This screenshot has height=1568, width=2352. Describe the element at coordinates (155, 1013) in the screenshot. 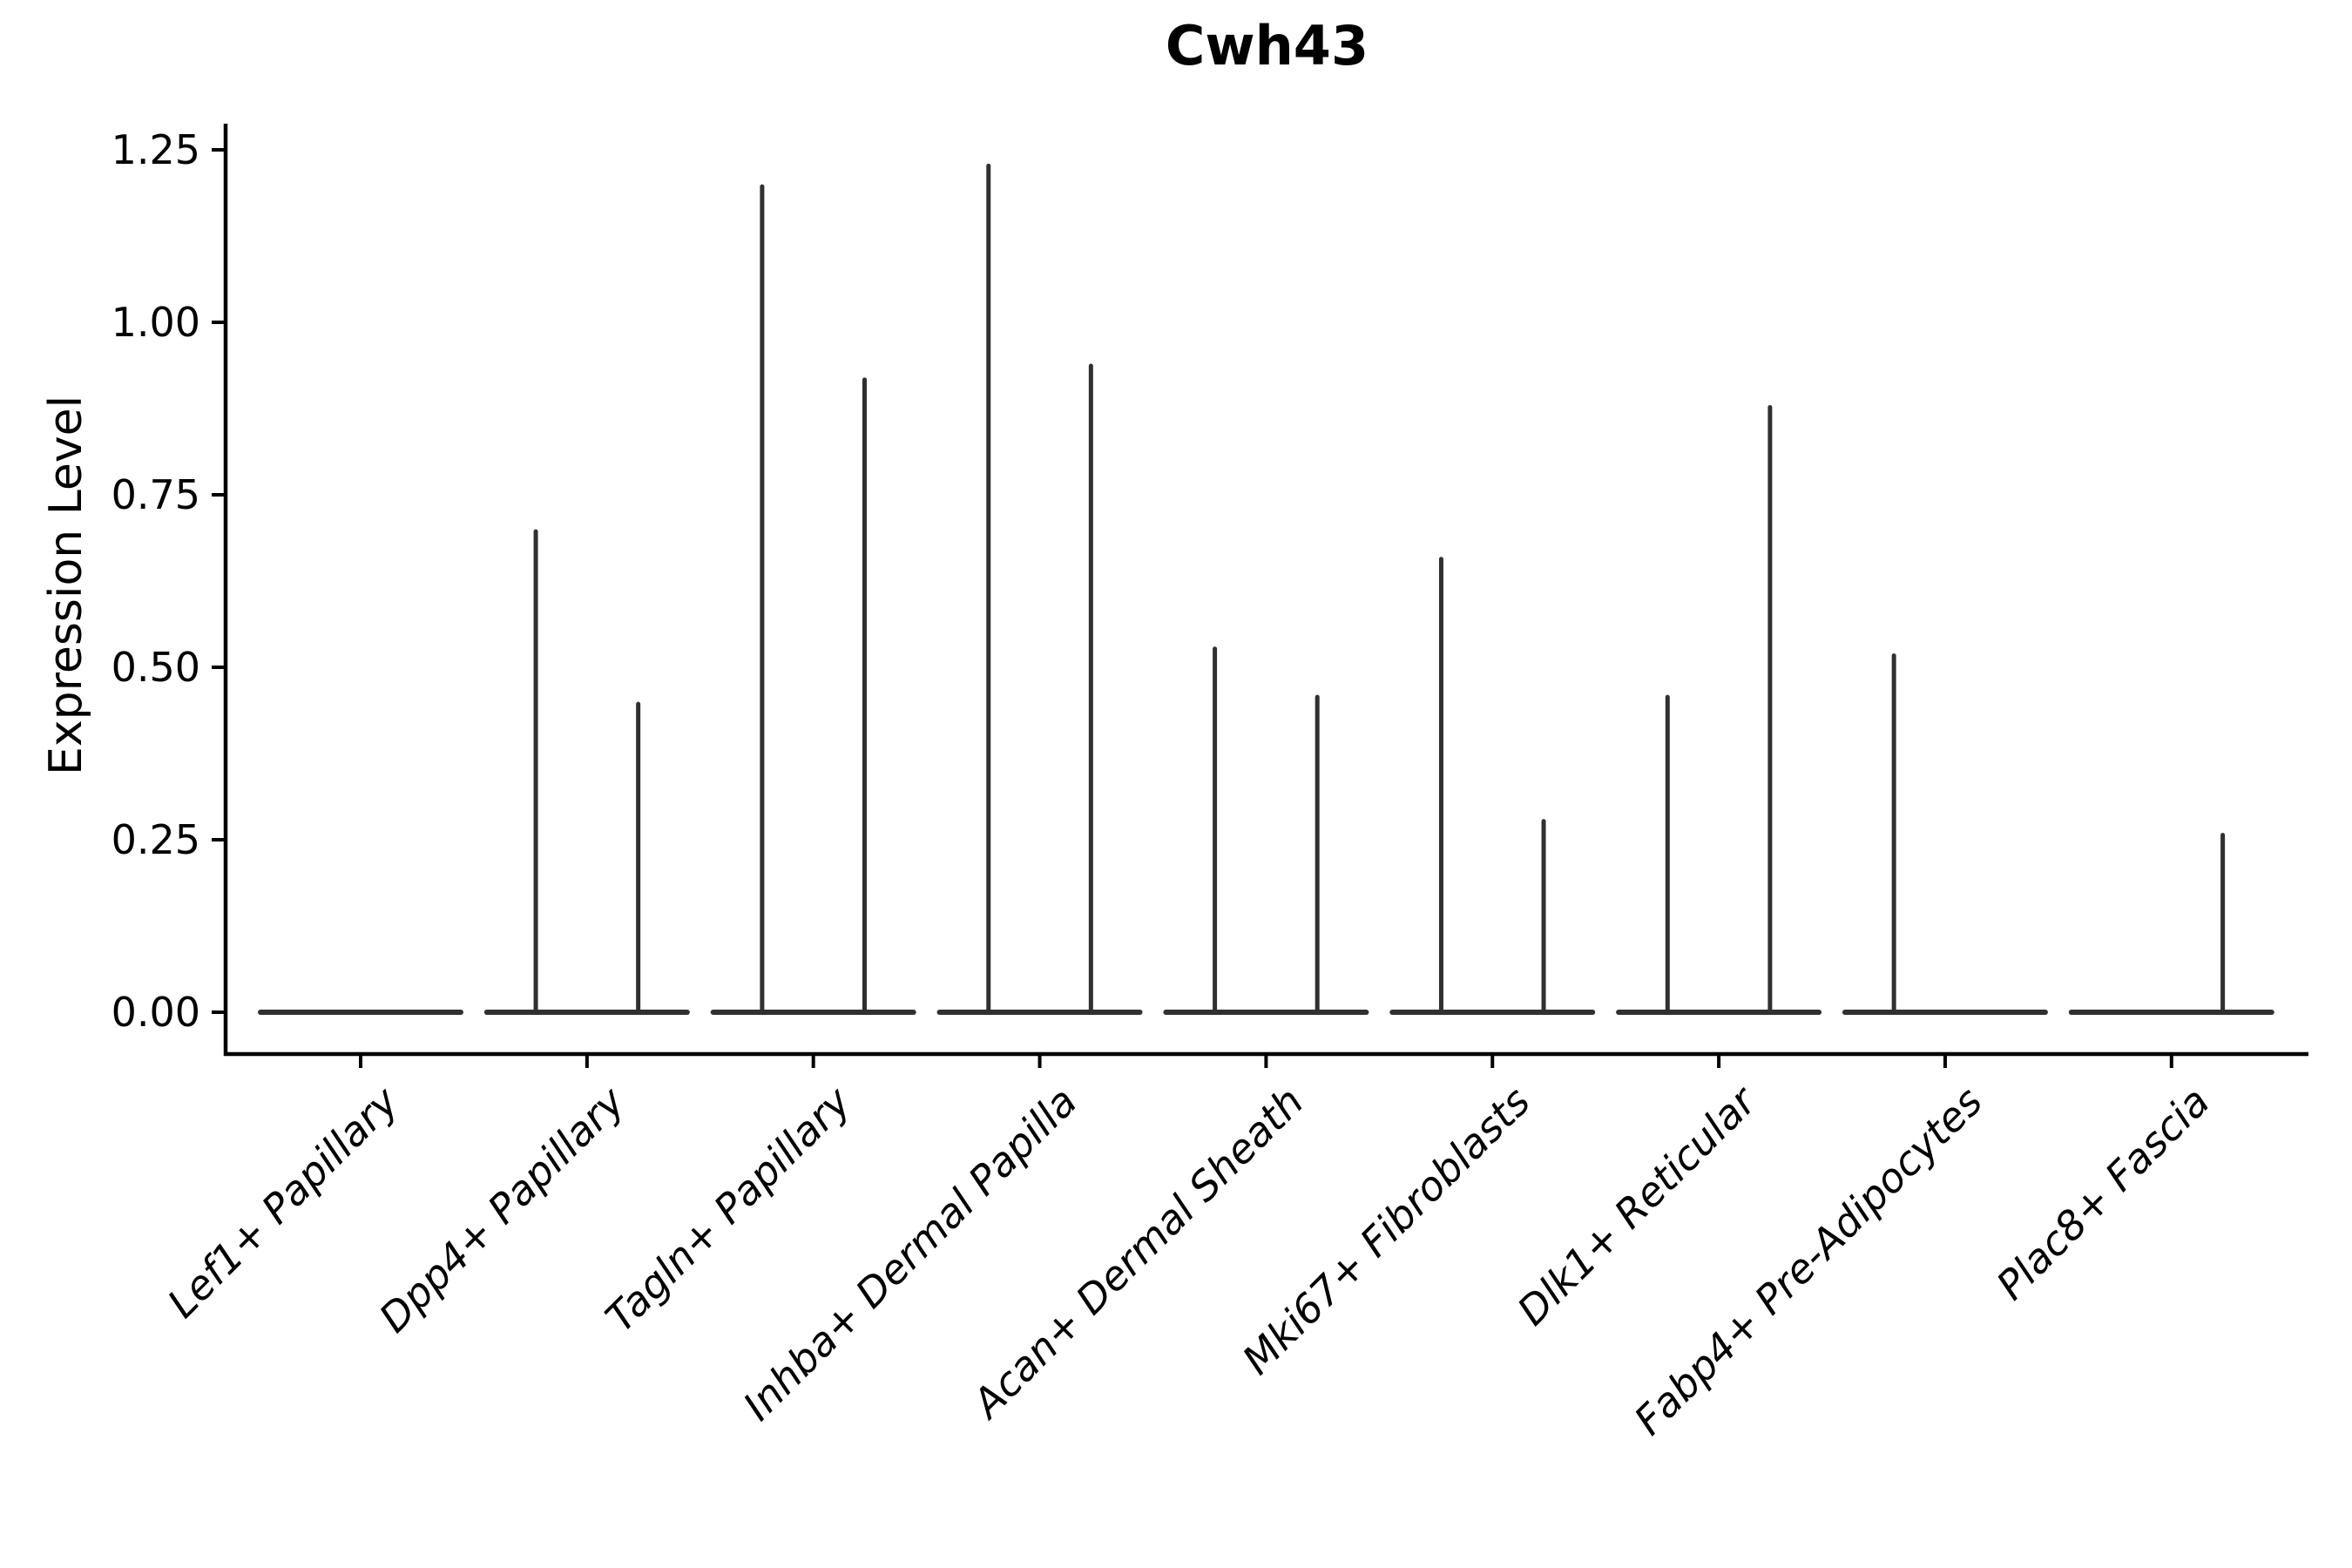

I see `y-tick-label: 0.00` at that location.